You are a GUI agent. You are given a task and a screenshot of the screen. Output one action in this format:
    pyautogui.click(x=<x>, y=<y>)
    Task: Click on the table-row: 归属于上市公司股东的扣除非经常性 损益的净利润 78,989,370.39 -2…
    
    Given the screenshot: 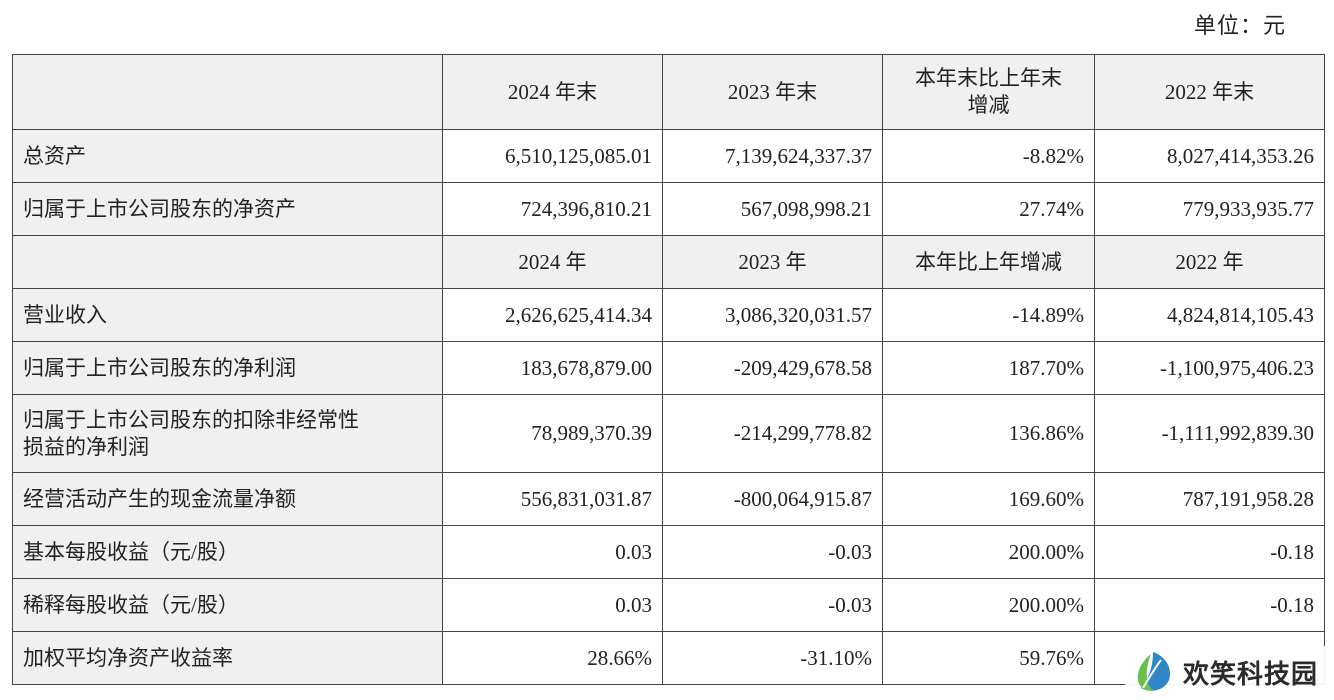 What is the action you would take?
    pyautogui.click(x=668, y=433)
    